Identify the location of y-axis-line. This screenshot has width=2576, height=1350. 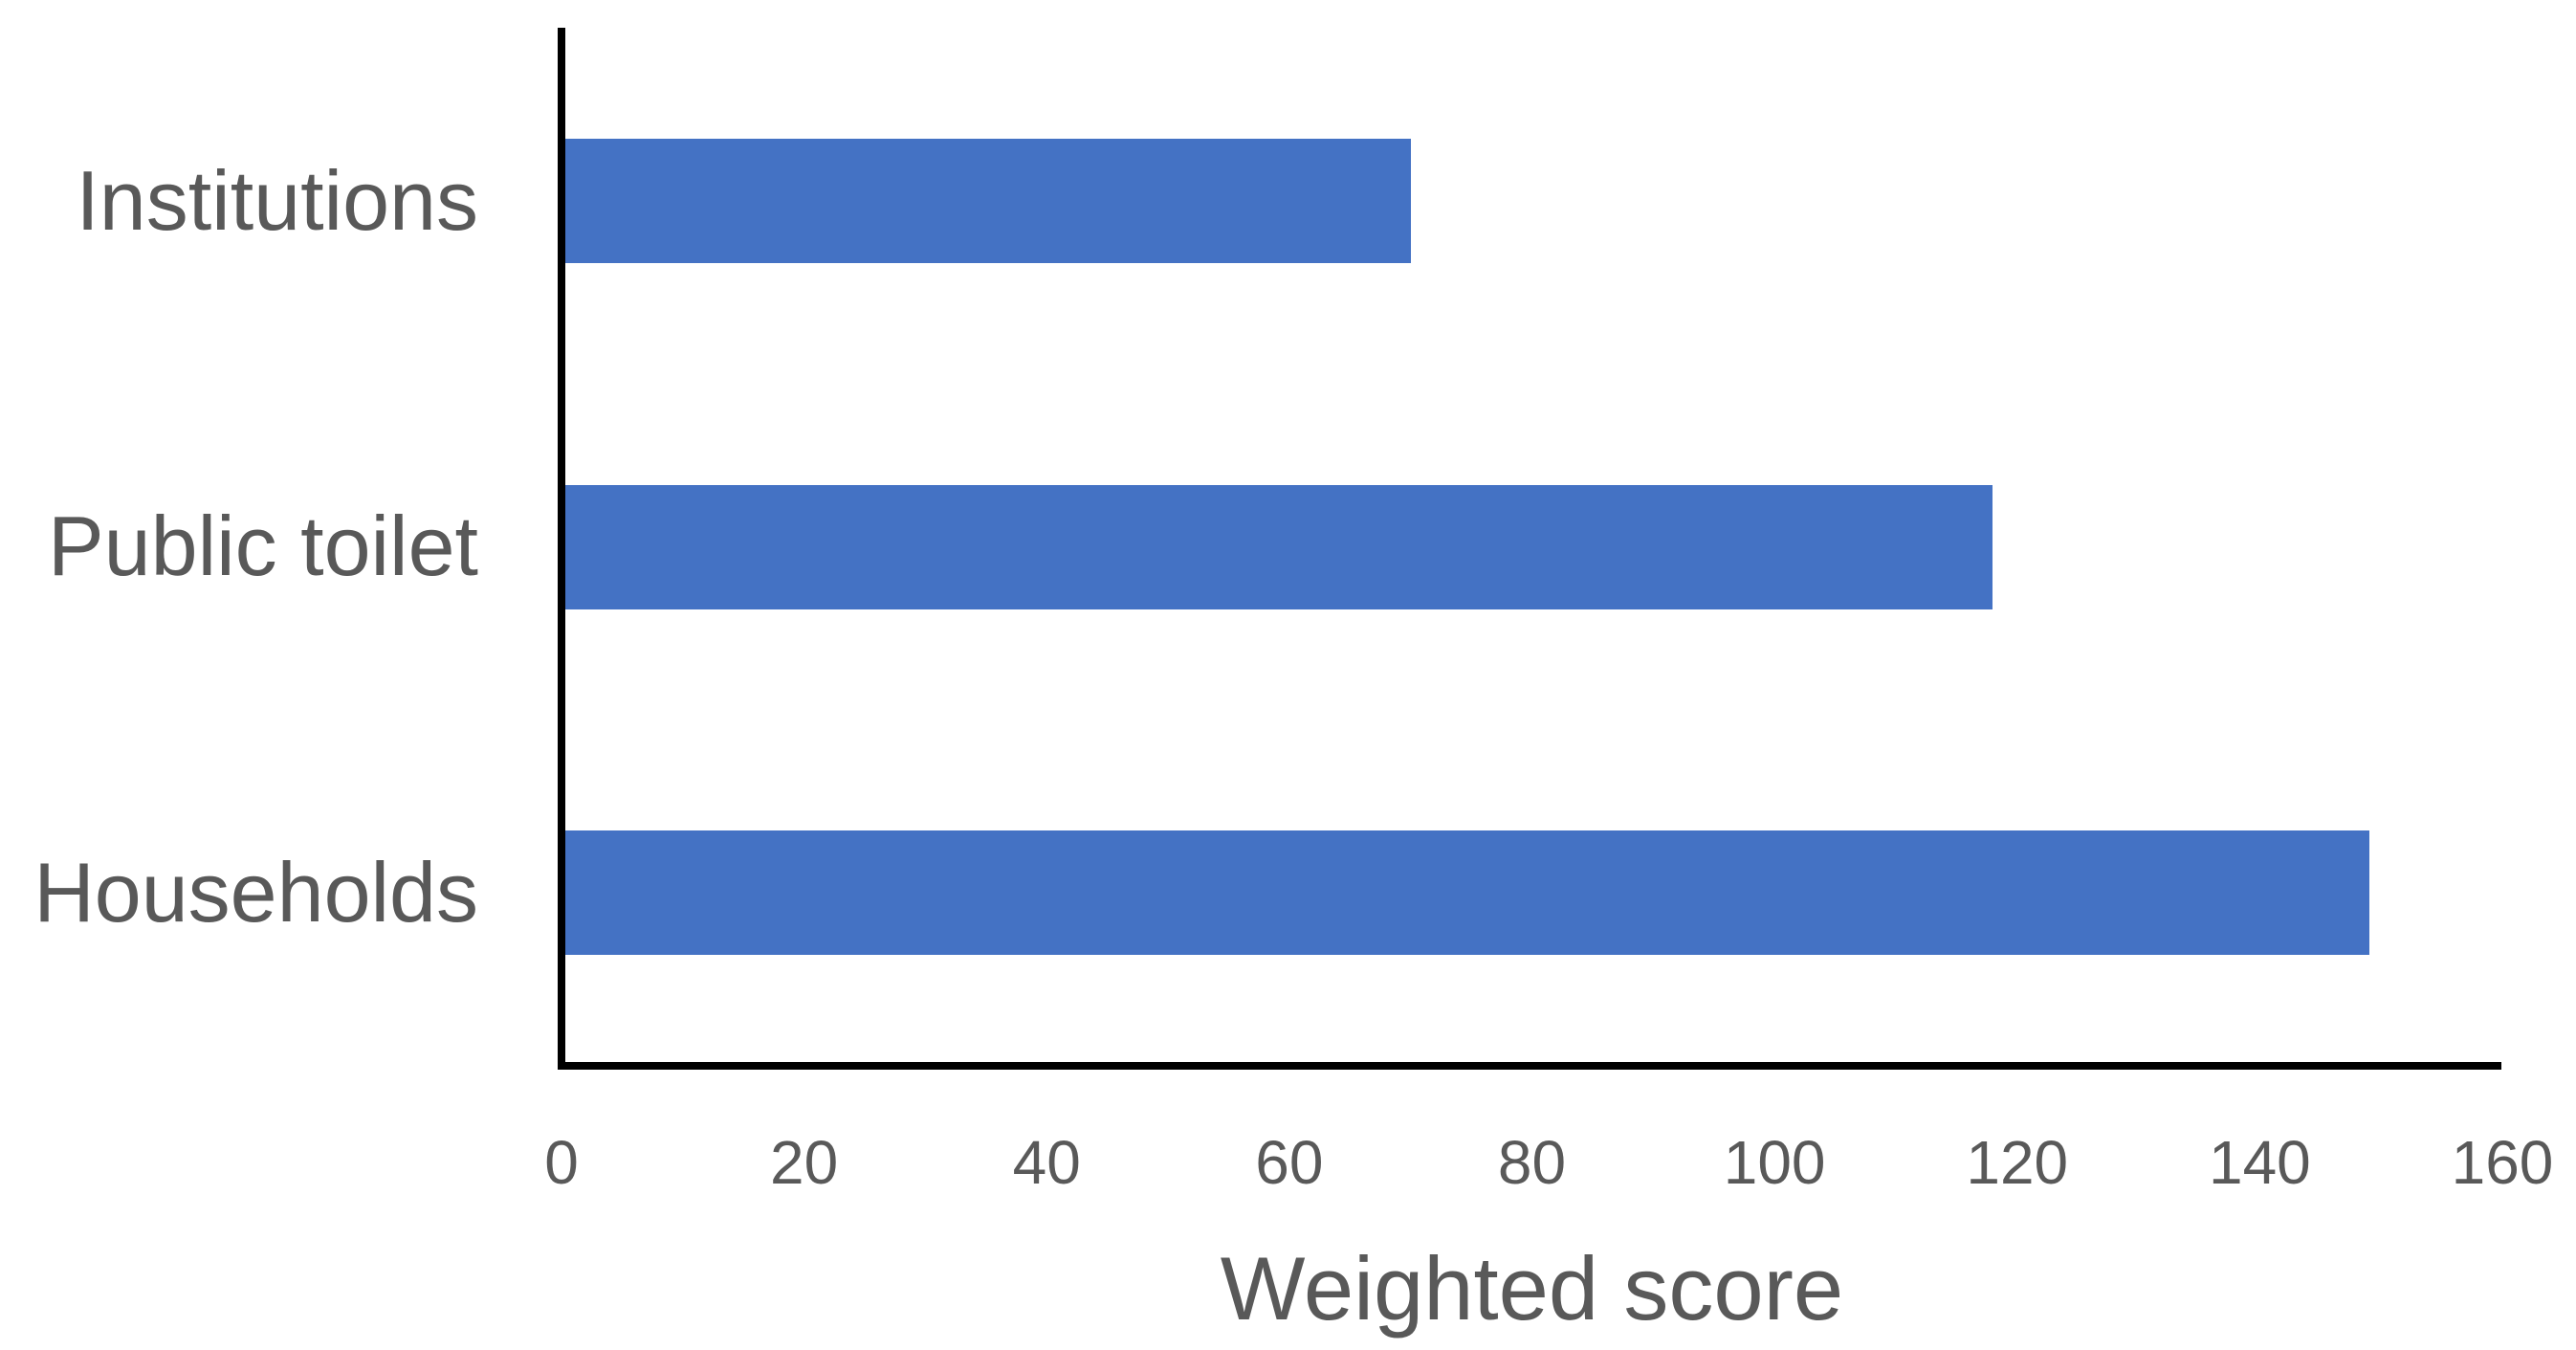
(561, 549).